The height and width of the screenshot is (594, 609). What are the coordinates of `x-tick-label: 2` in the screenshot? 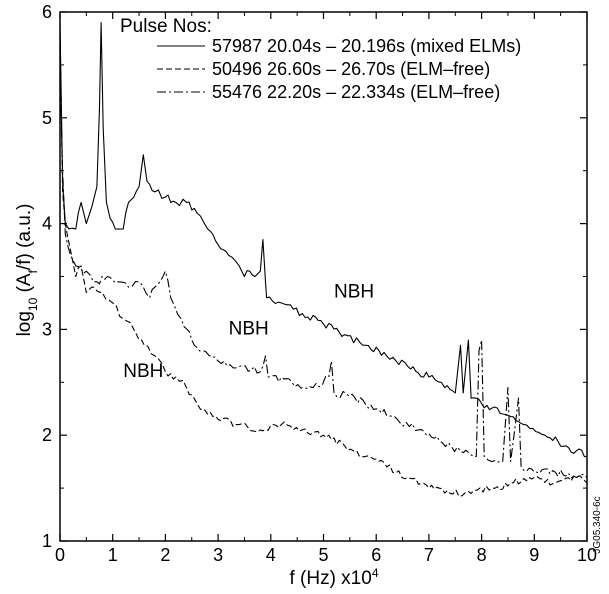 It's located at (165, 555).